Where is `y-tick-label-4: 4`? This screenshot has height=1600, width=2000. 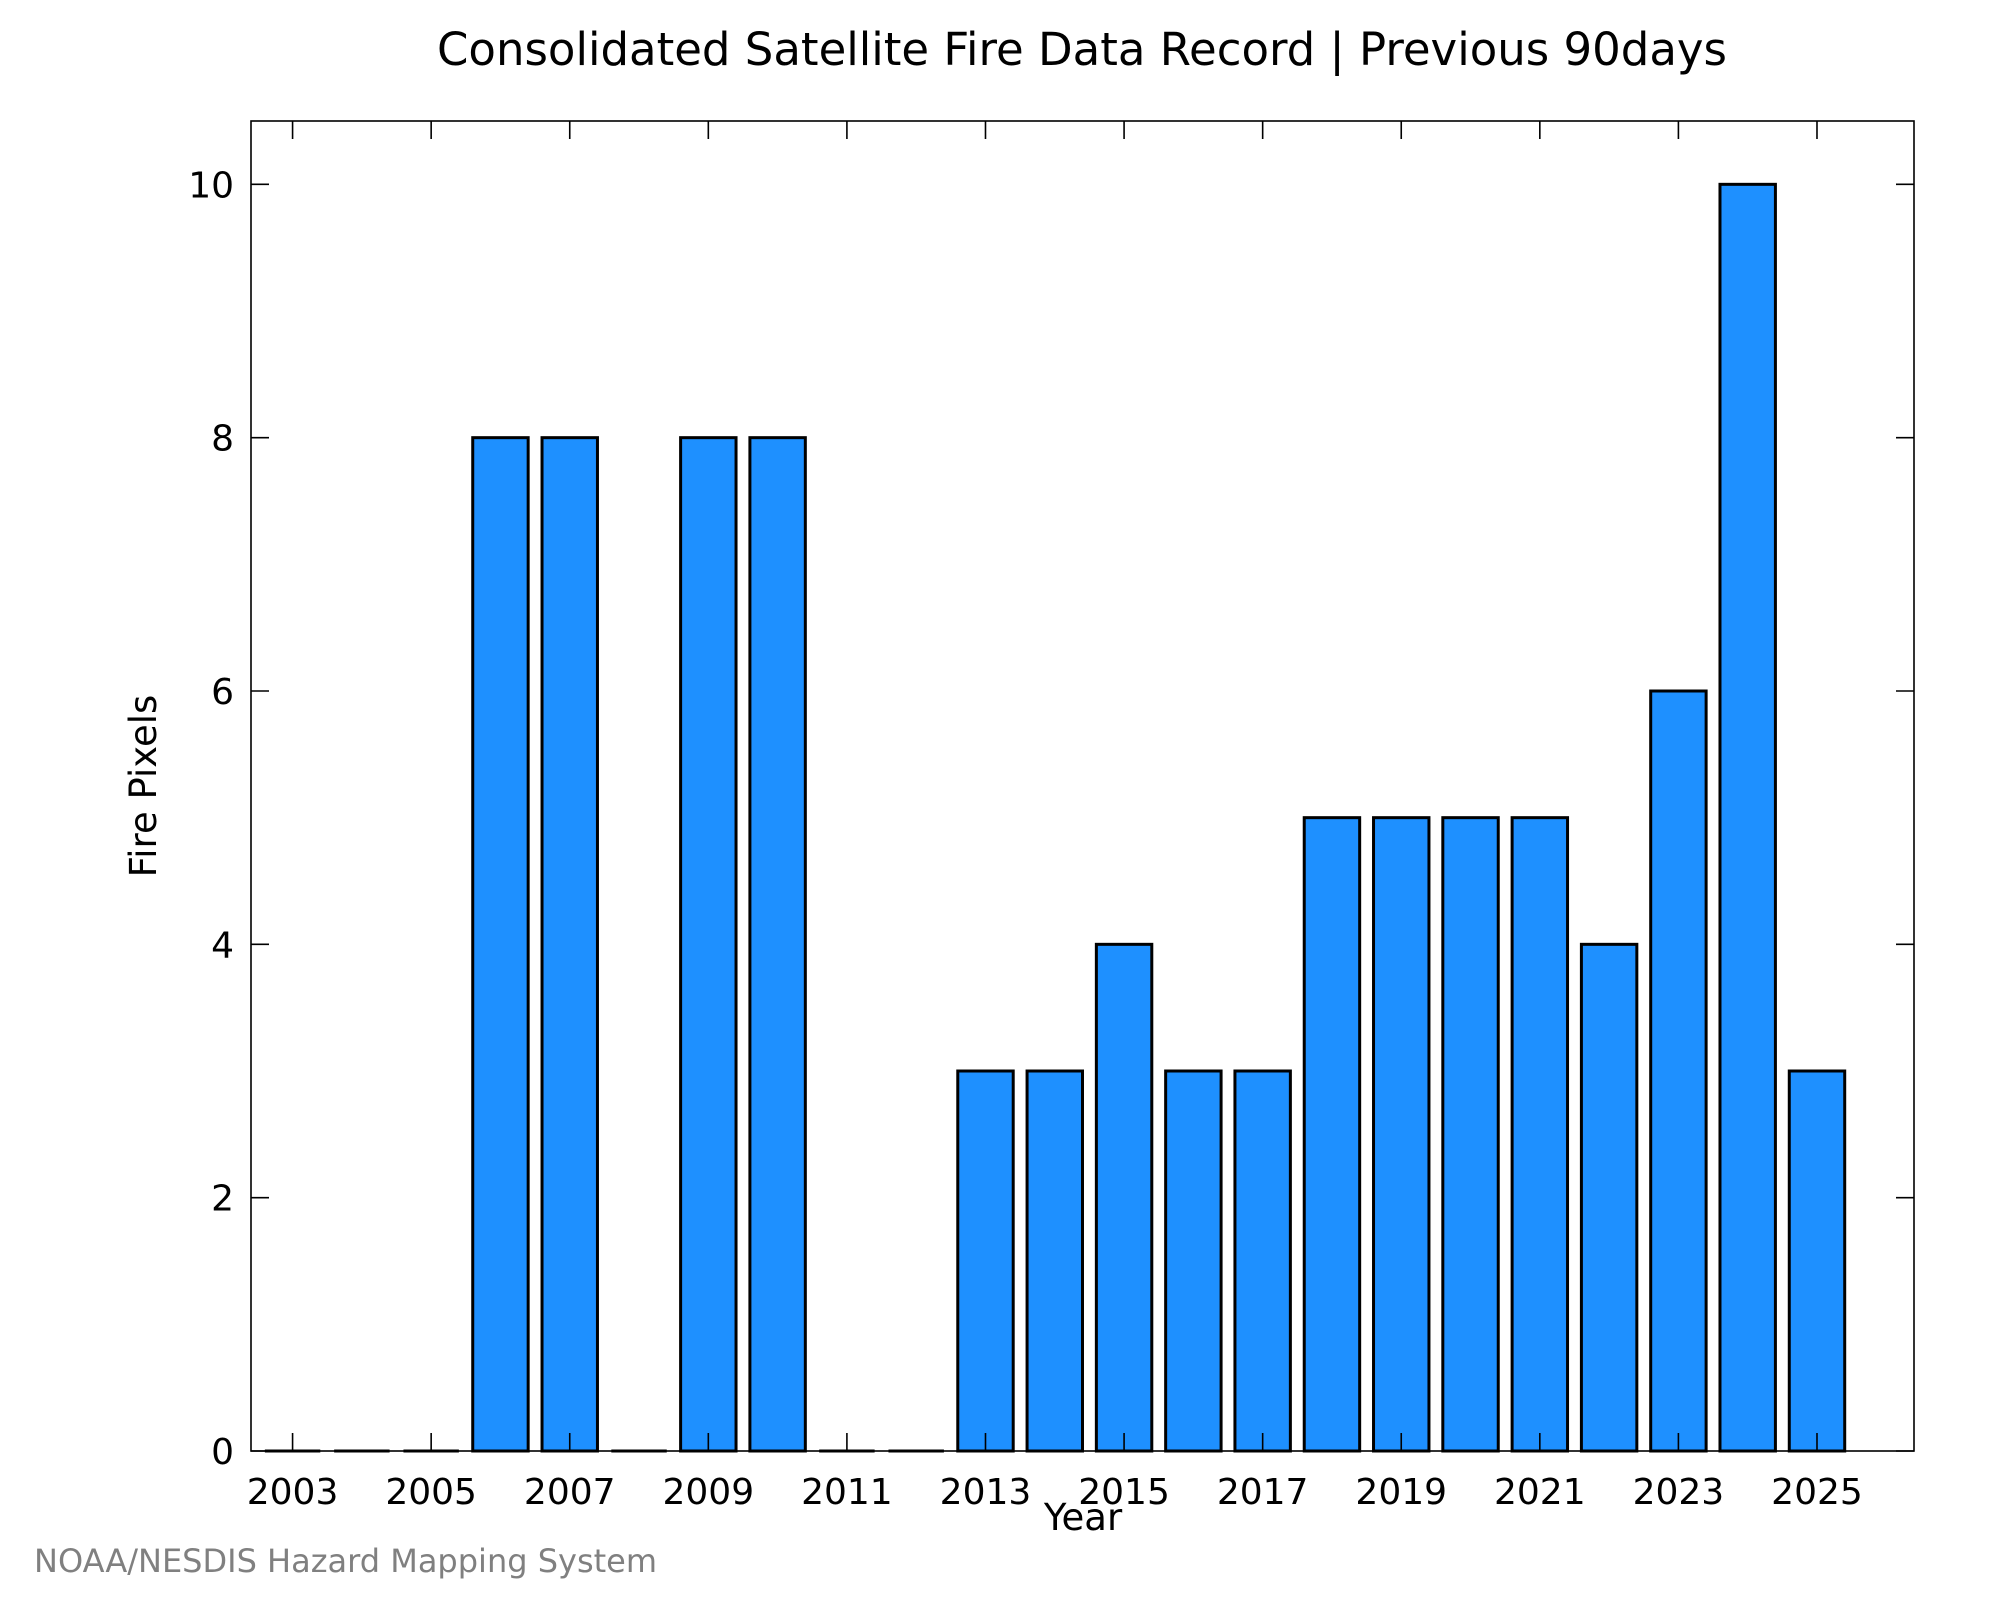 y-tick-label-4: 4 is located at coordinates (222, 945).